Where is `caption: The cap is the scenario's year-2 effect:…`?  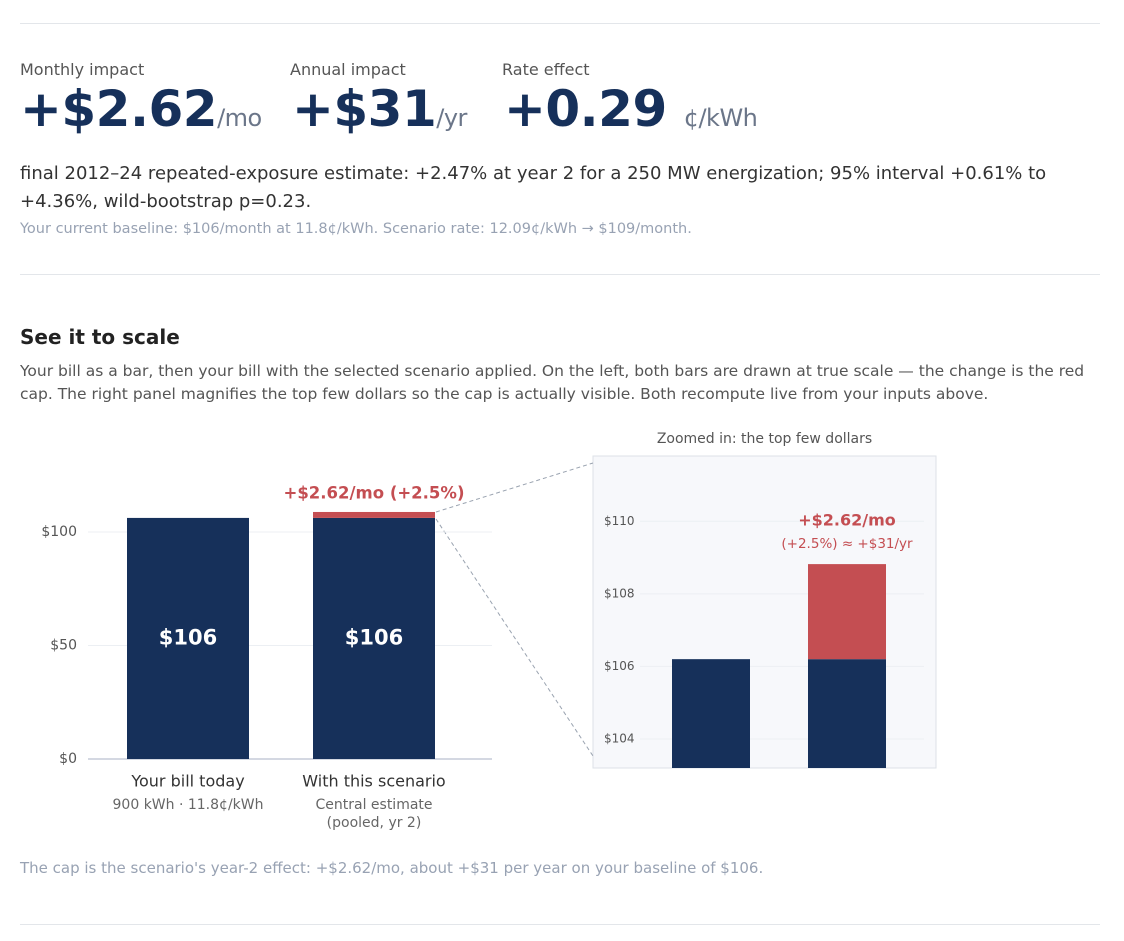
caption: The cap is the scenario's year-2 effect:… is located at coordinates (392, 868).